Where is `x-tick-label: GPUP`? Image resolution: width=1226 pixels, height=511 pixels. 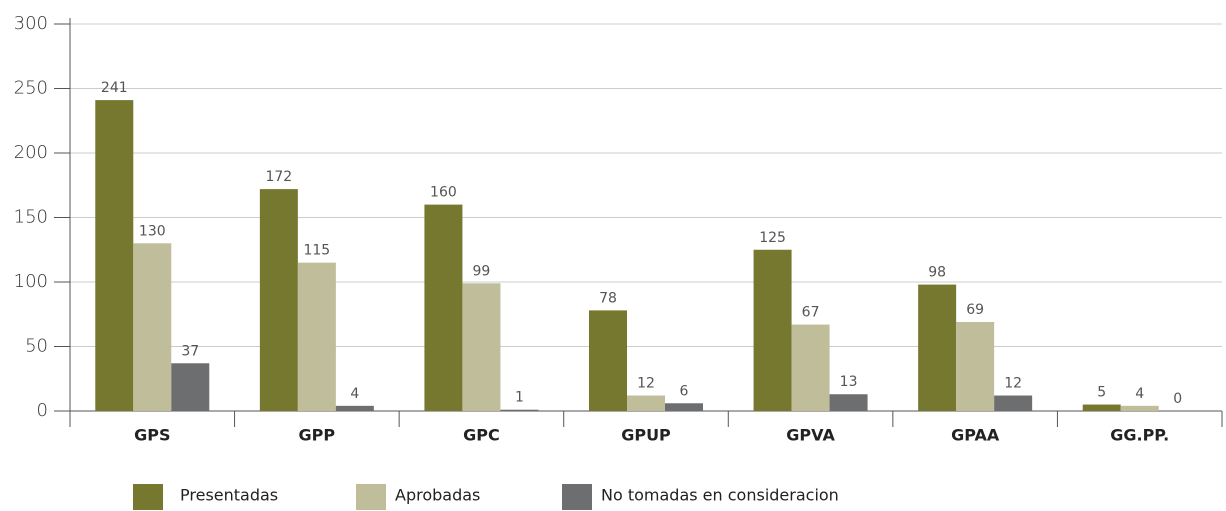 x-tick-label: GPUP is located at coordinates (646, 435).